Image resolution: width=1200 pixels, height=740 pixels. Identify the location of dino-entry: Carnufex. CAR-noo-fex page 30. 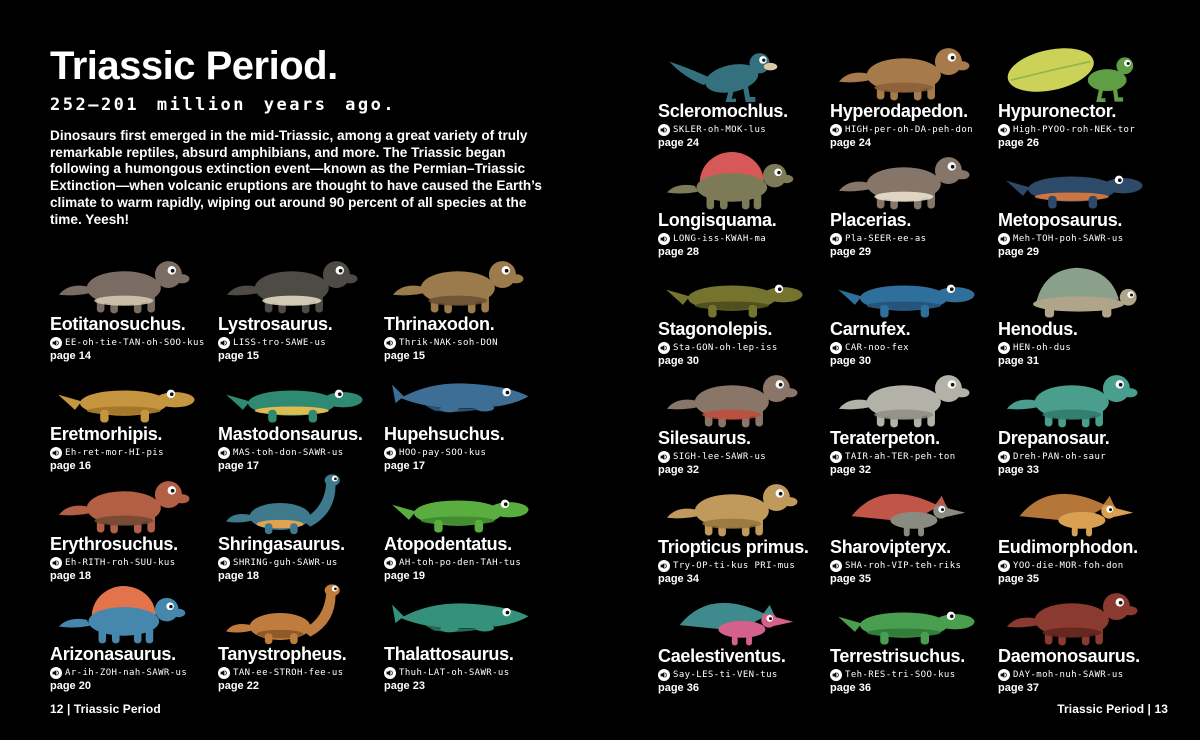
(914, 312).